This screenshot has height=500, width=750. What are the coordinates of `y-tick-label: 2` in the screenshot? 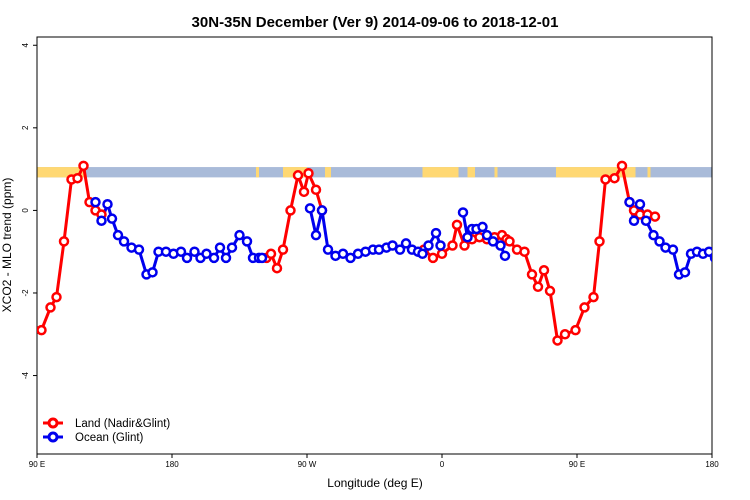 It's located at (25, 127).